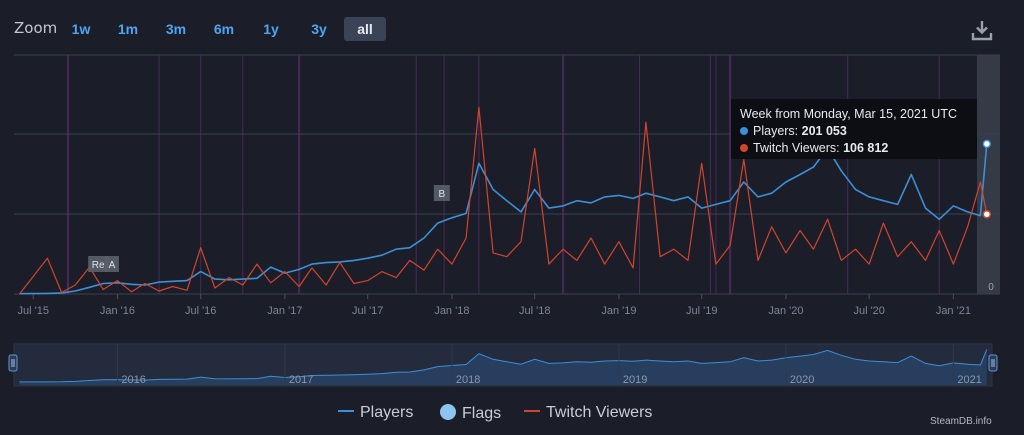 The height and width of the screenshot is (435, 1024). Describe the element at coordinates (701, 311) in the screenshot. I see `x-tick-label: Jul '19` at that location.